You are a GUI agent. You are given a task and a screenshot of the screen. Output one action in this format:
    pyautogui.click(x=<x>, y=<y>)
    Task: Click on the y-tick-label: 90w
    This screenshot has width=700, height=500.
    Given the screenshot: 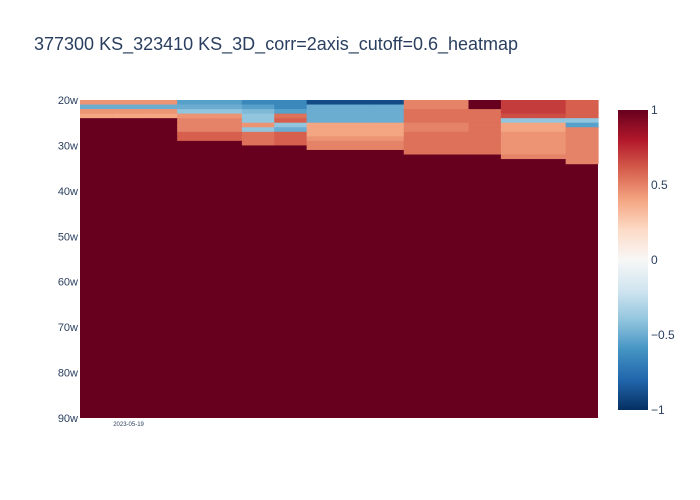 What is the action you would take?
    pyautogui.click(x=68, y=419)
    